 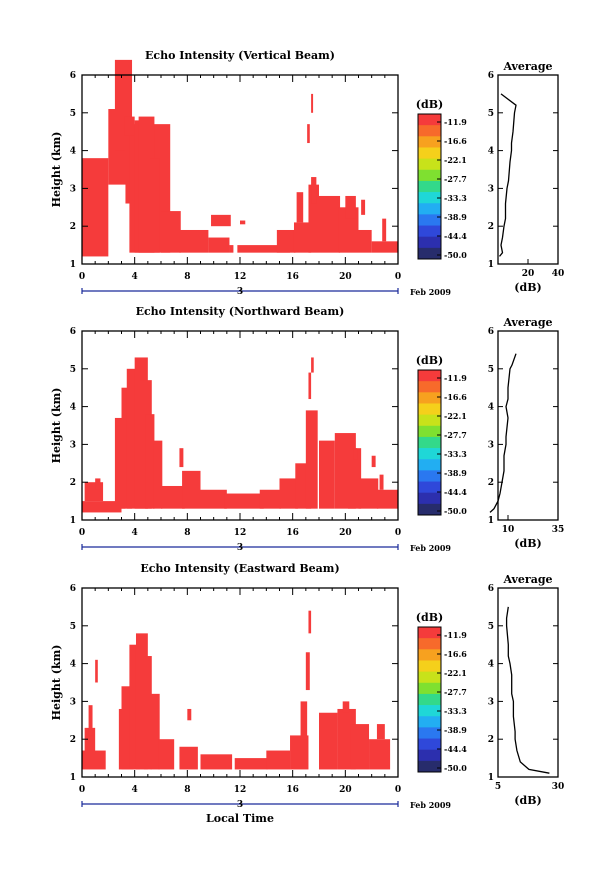 I want to click on x-tick-label: 20, so click(x=345, y=790).